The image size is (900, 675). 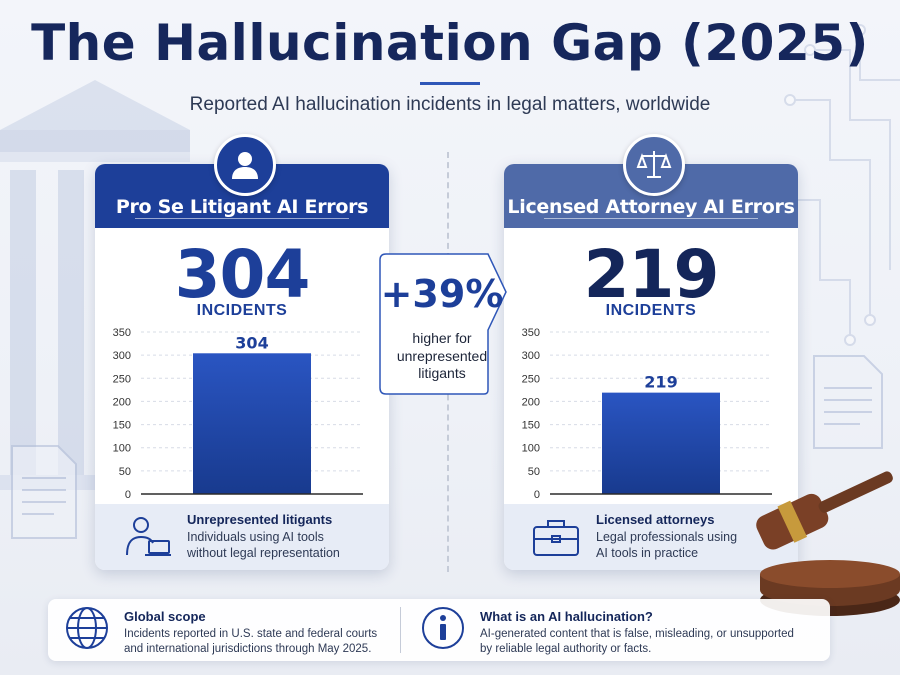 I want to click on panel-separator, so click(x=400, y=630).